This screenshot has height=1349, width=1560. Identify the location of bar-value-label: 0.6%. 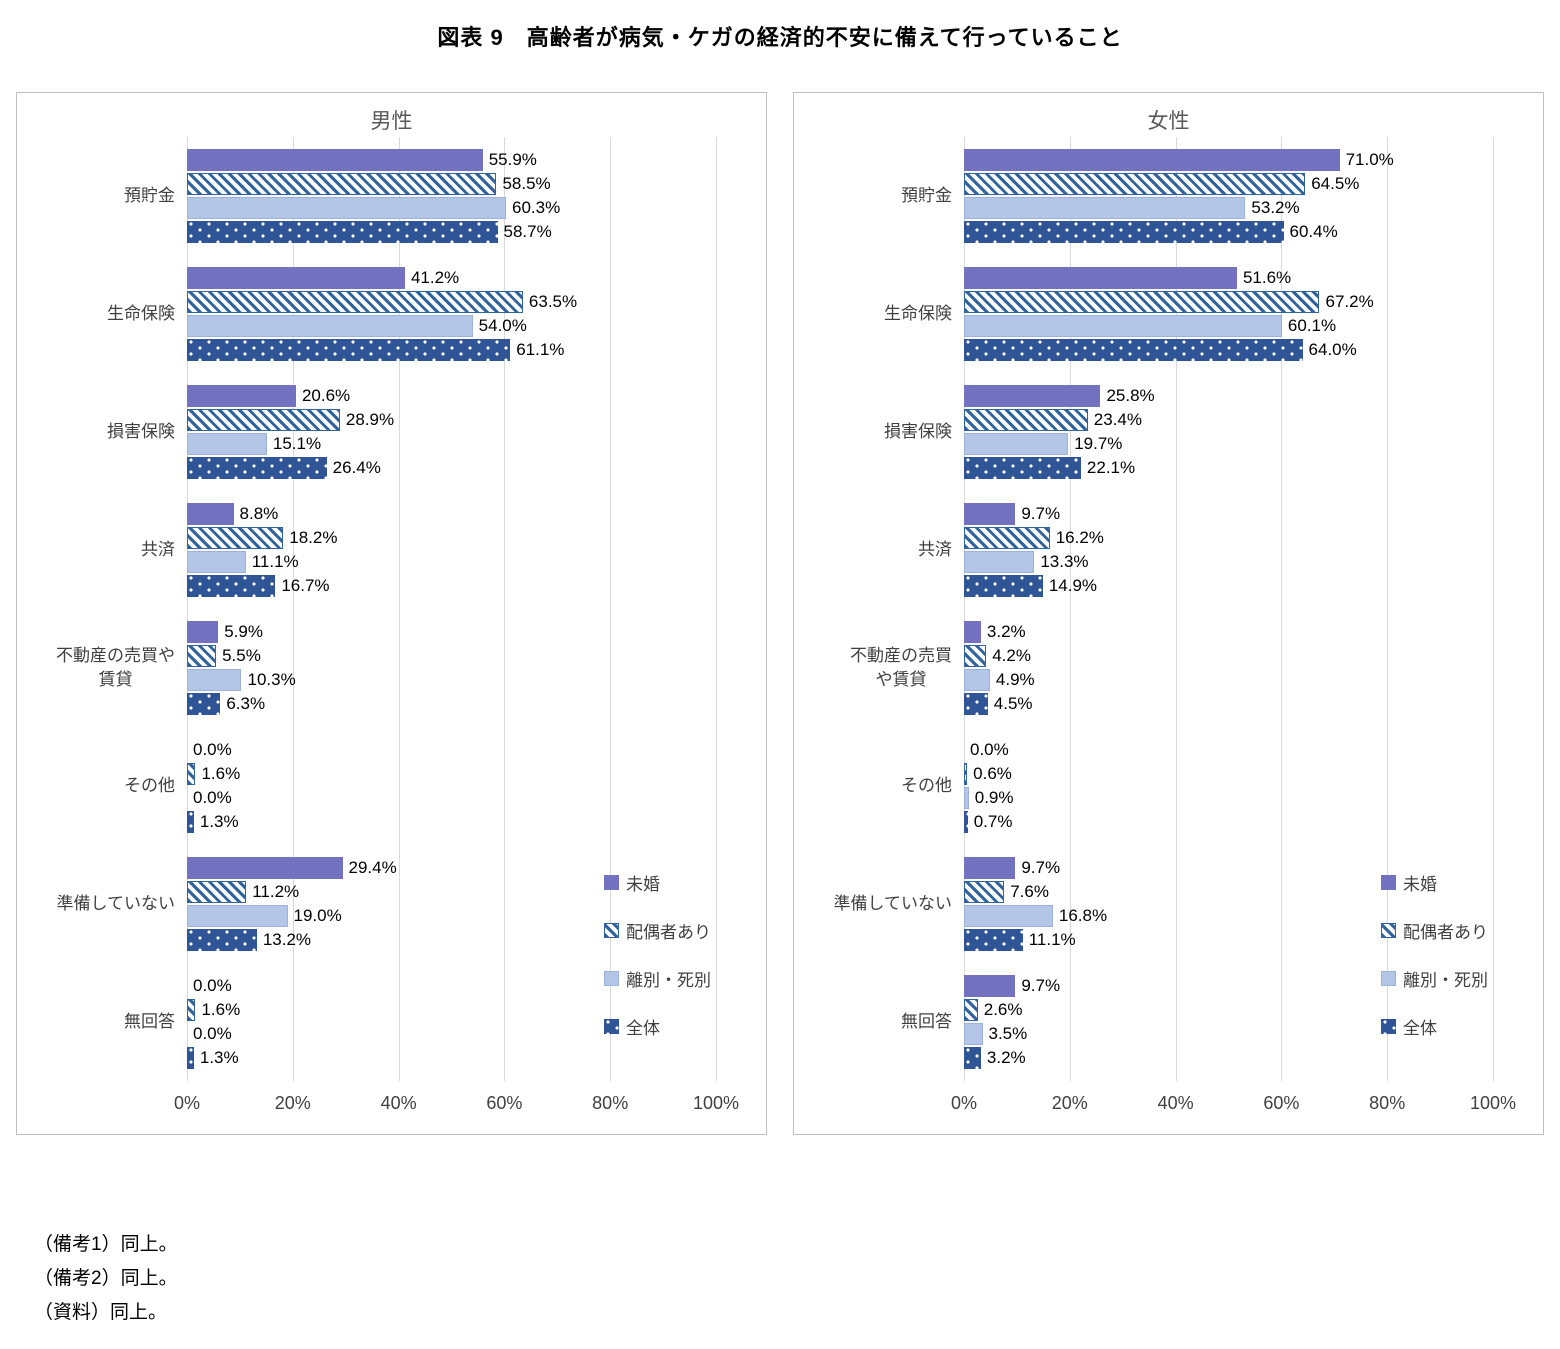
(992, 773).